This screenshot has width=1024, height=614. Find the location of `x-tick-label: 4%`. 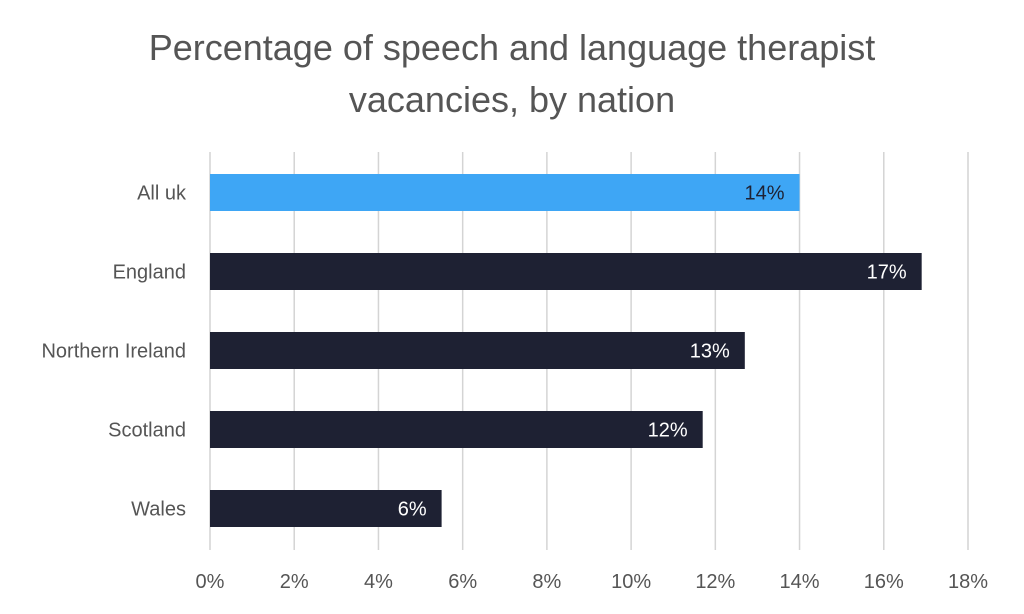

x-tick-label: 4% is located at coordinates (378, 582).